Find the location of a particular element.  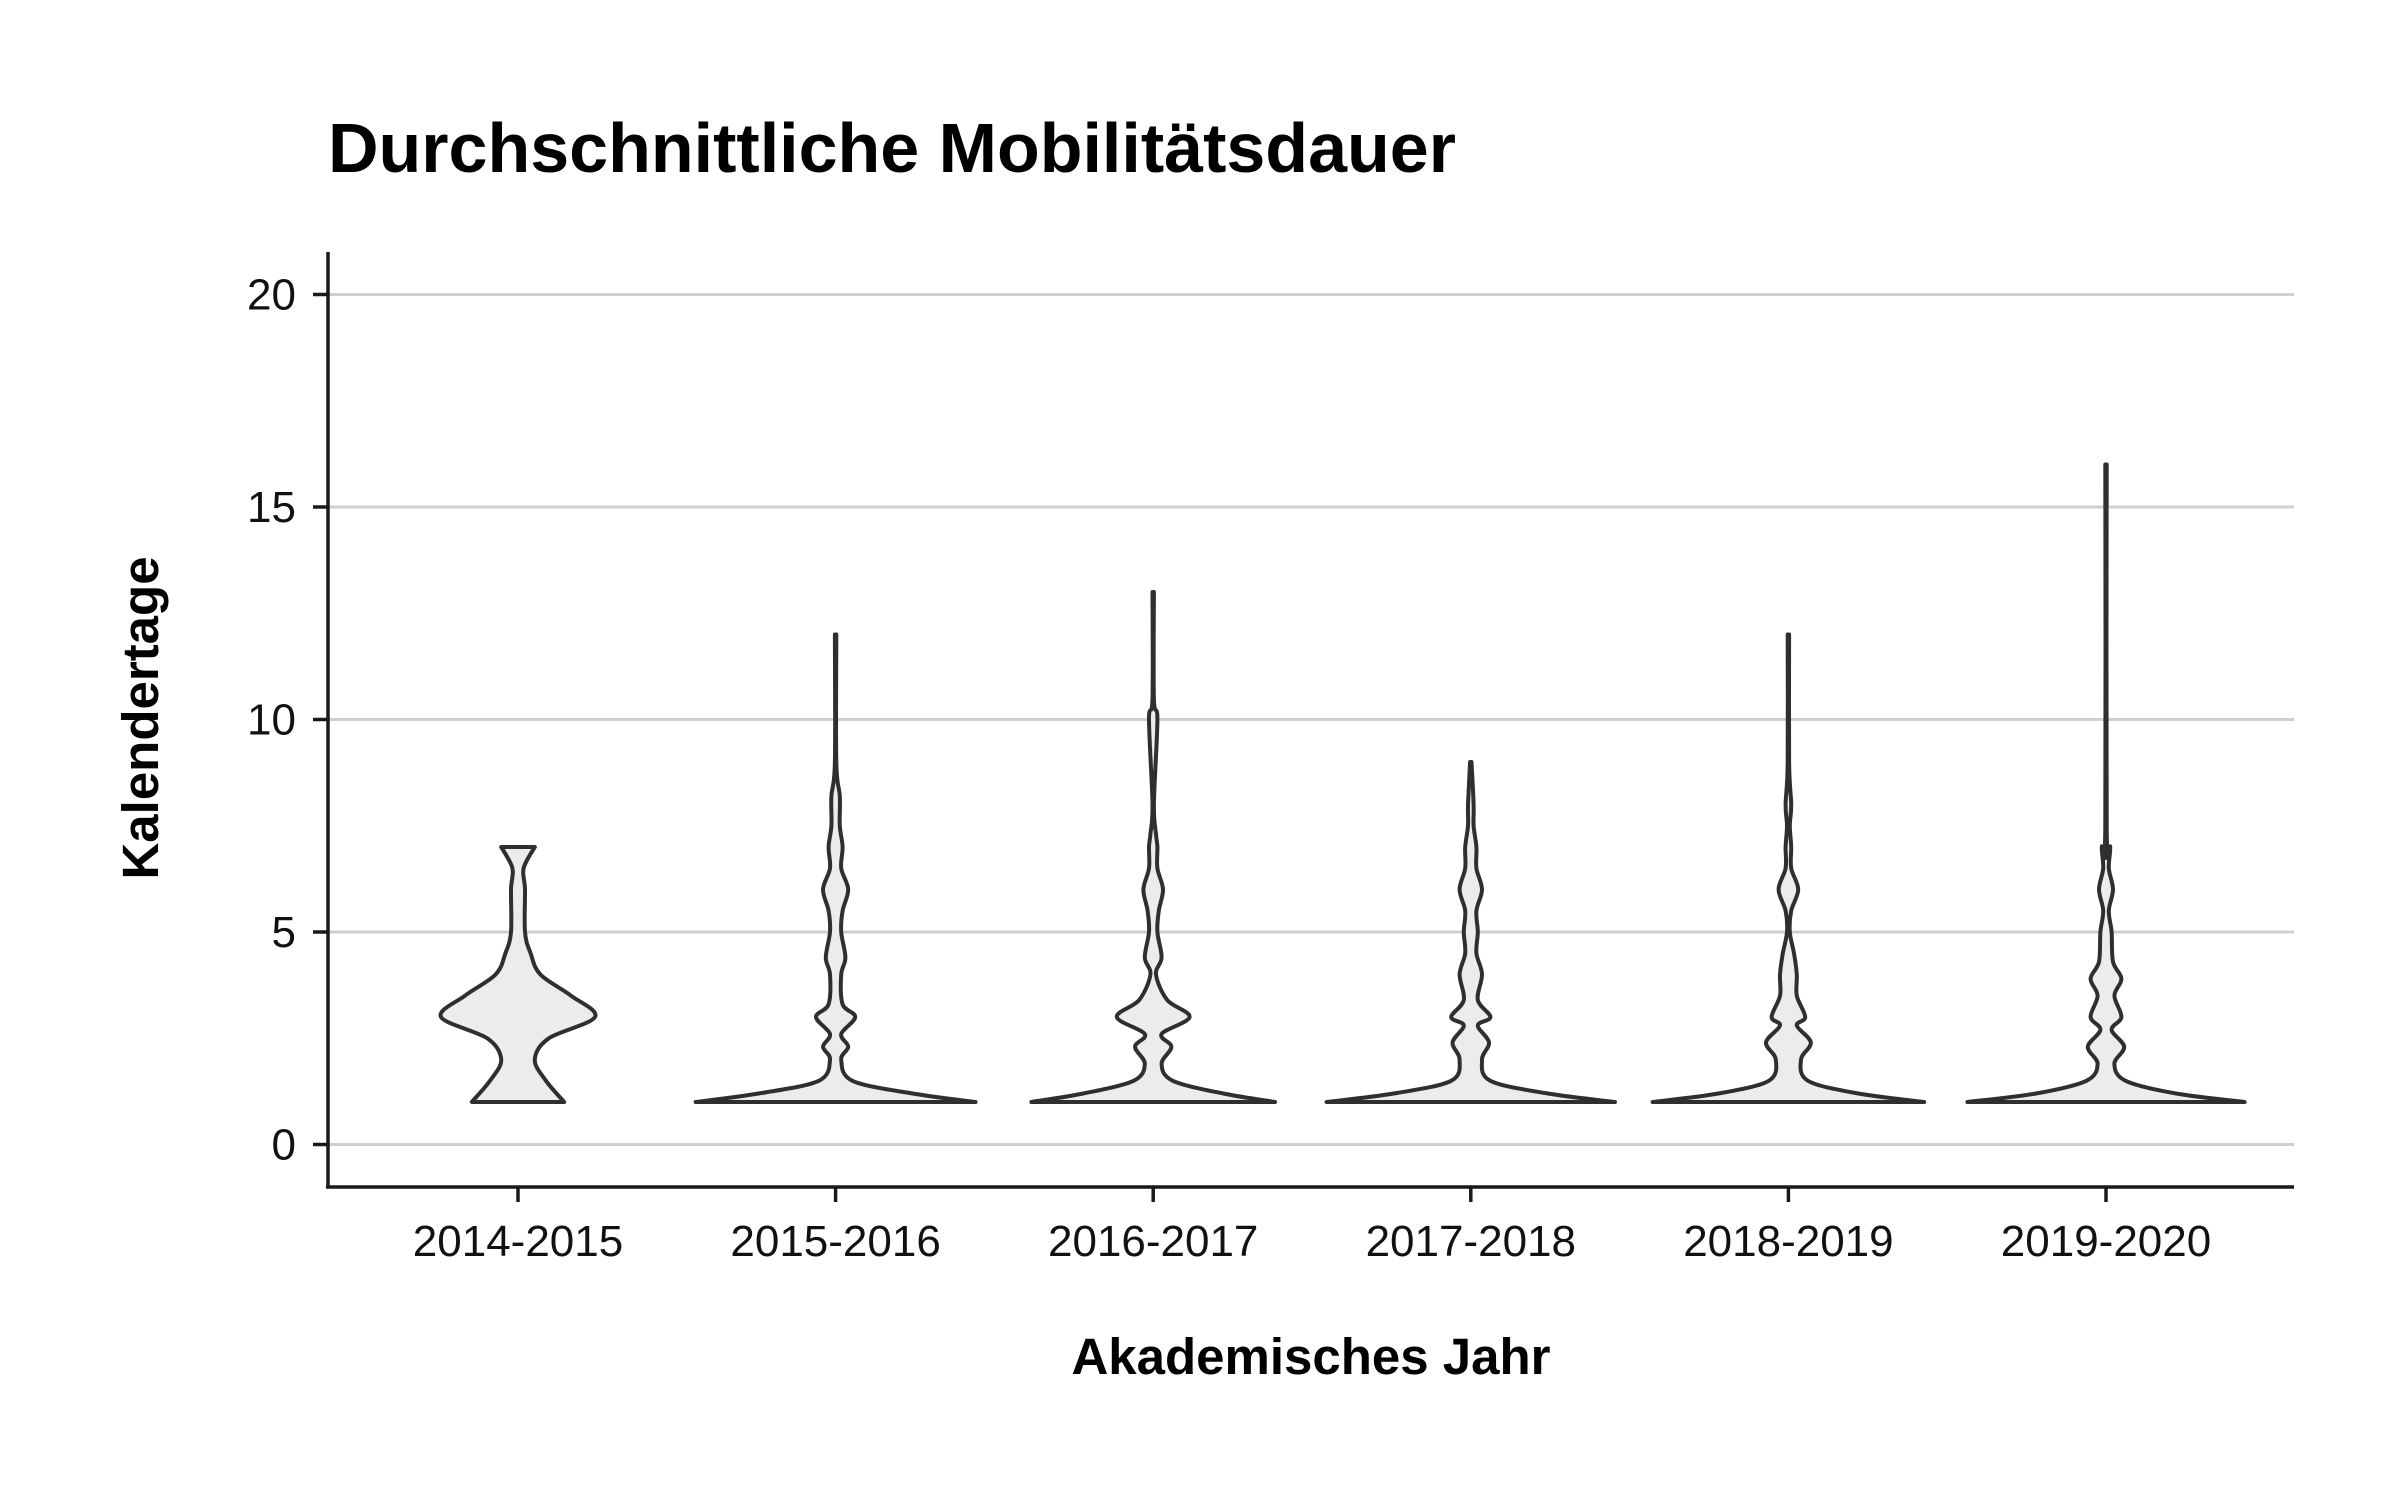

violin-2014-2015 is located at coordinates (518, 974).